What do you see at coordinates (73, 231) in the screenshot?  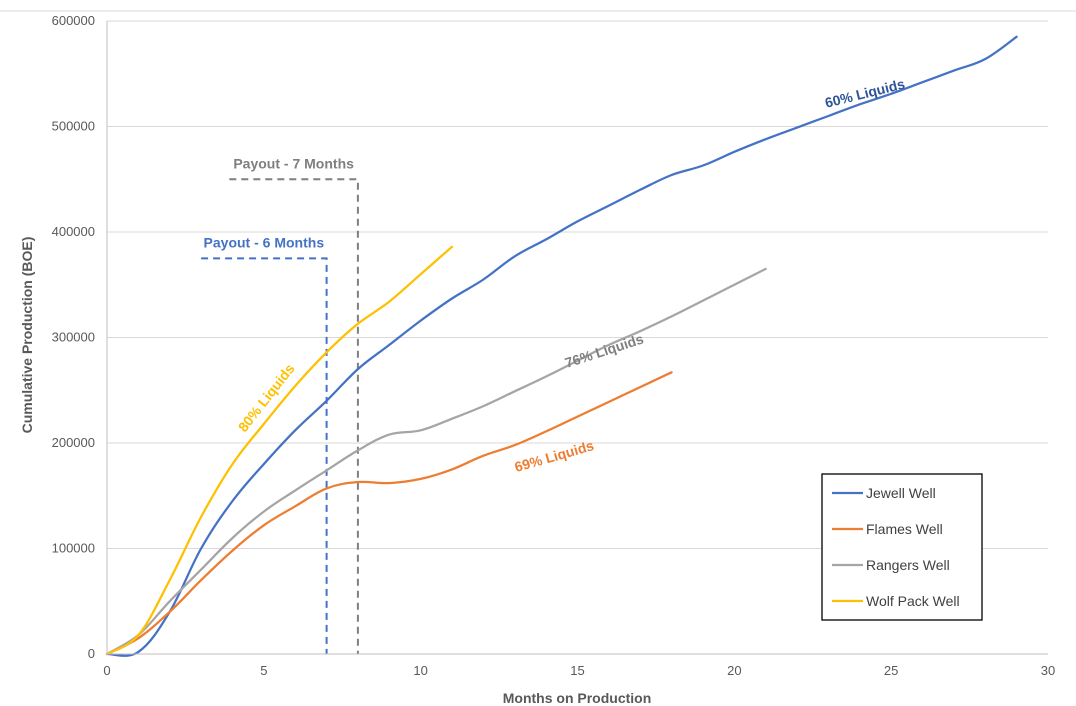 I see `y-tick-label: 400000` at bounding box center [73, 231].